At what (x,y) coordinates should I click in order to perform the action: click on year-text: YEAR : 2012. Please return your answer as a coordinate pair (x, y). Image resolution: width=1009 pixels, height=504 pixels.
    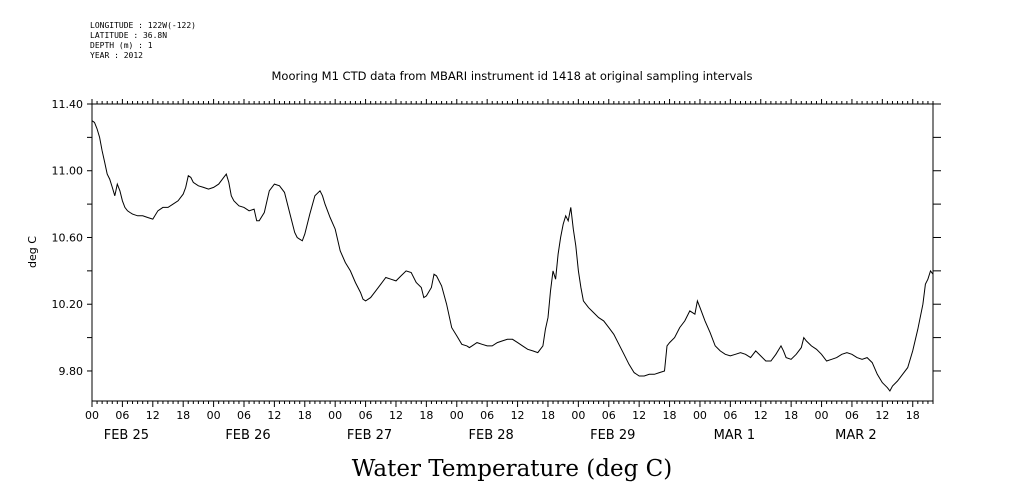
    Looking at the image, I should click on (116, 55).